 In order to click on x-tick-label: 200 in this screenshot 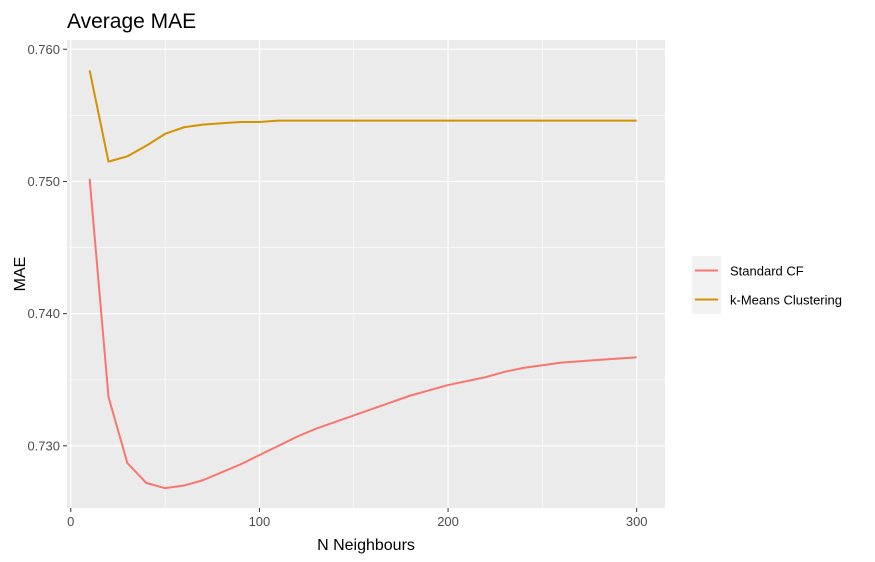, I will do `click(448, 521)`.